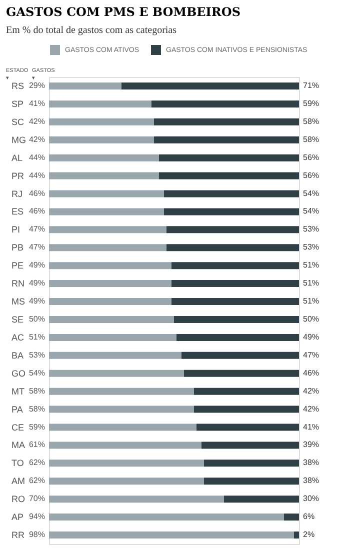  What do you see at coordinates (18, 247) in the screenshot?
I see `y-tick-label: PB` at bounding box center [18, 247].